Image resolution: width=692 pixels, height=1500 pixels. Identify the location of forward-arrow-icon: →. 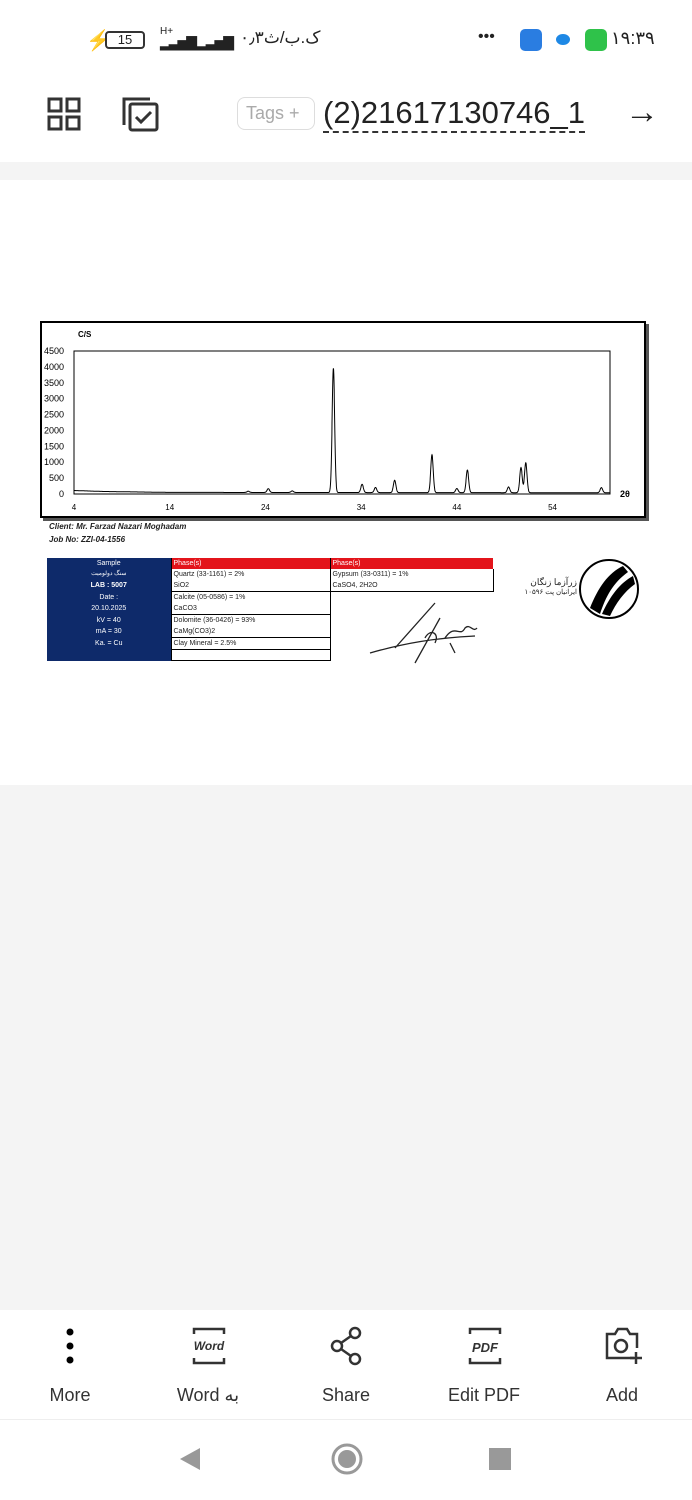
(642, 112).